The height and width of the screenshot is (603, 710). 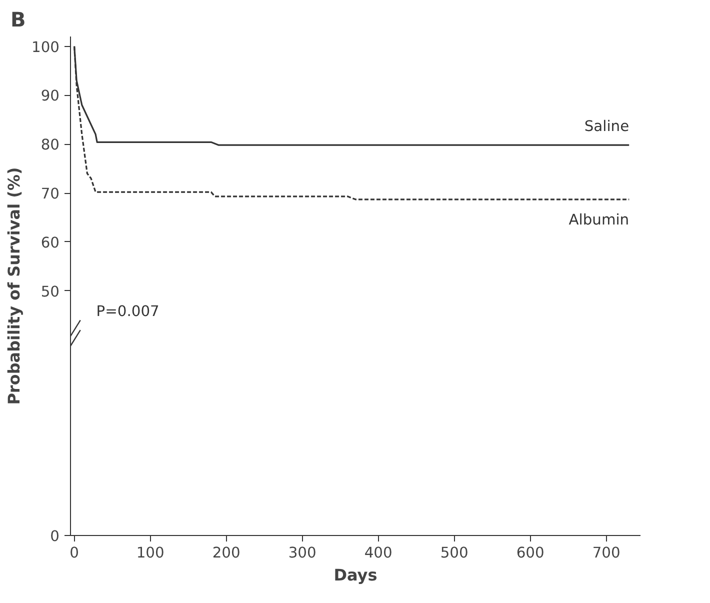 I want to click on x-tick-label: 100, so click(x=150, y=553).